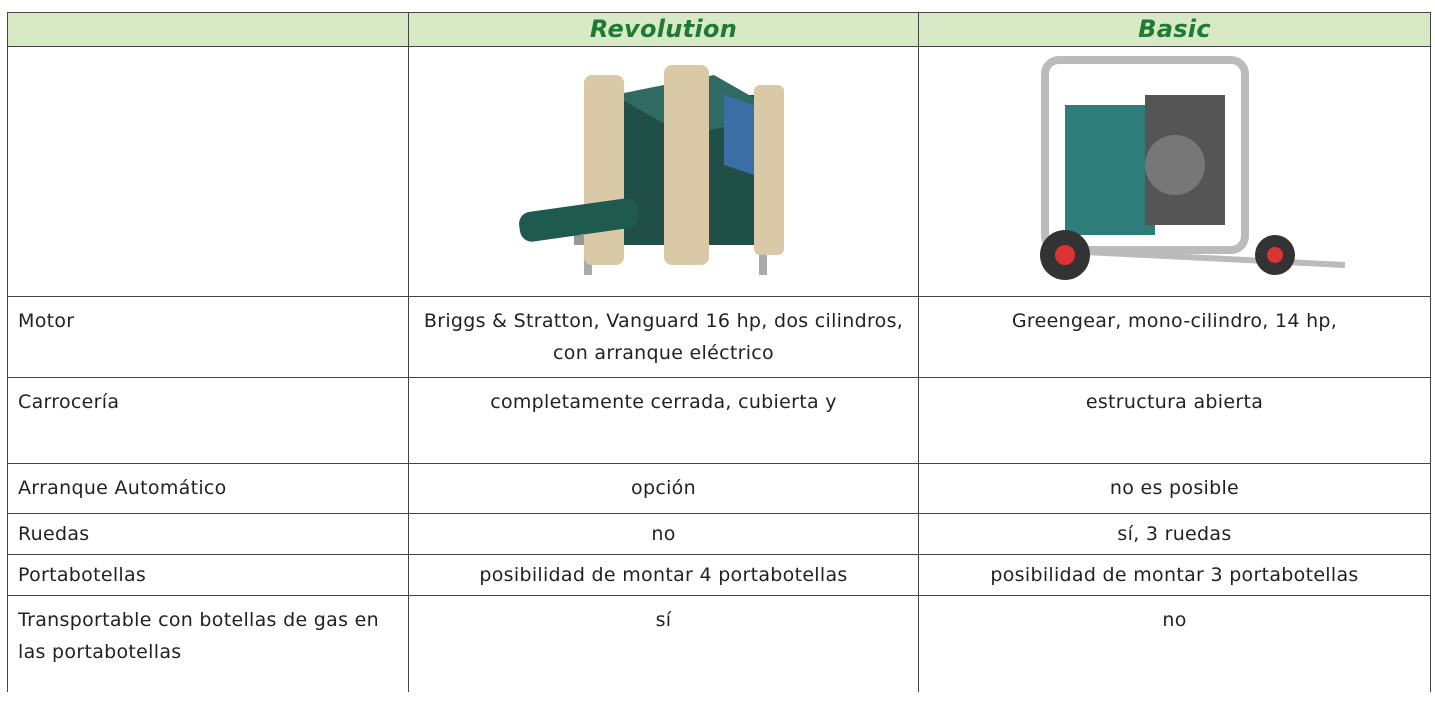 This screenshot has height=715, width=1435. What do you see at coordinates (663, 29) in the screenshot?
I see `header-cell: Revolution` at bounding box center [663, 29].